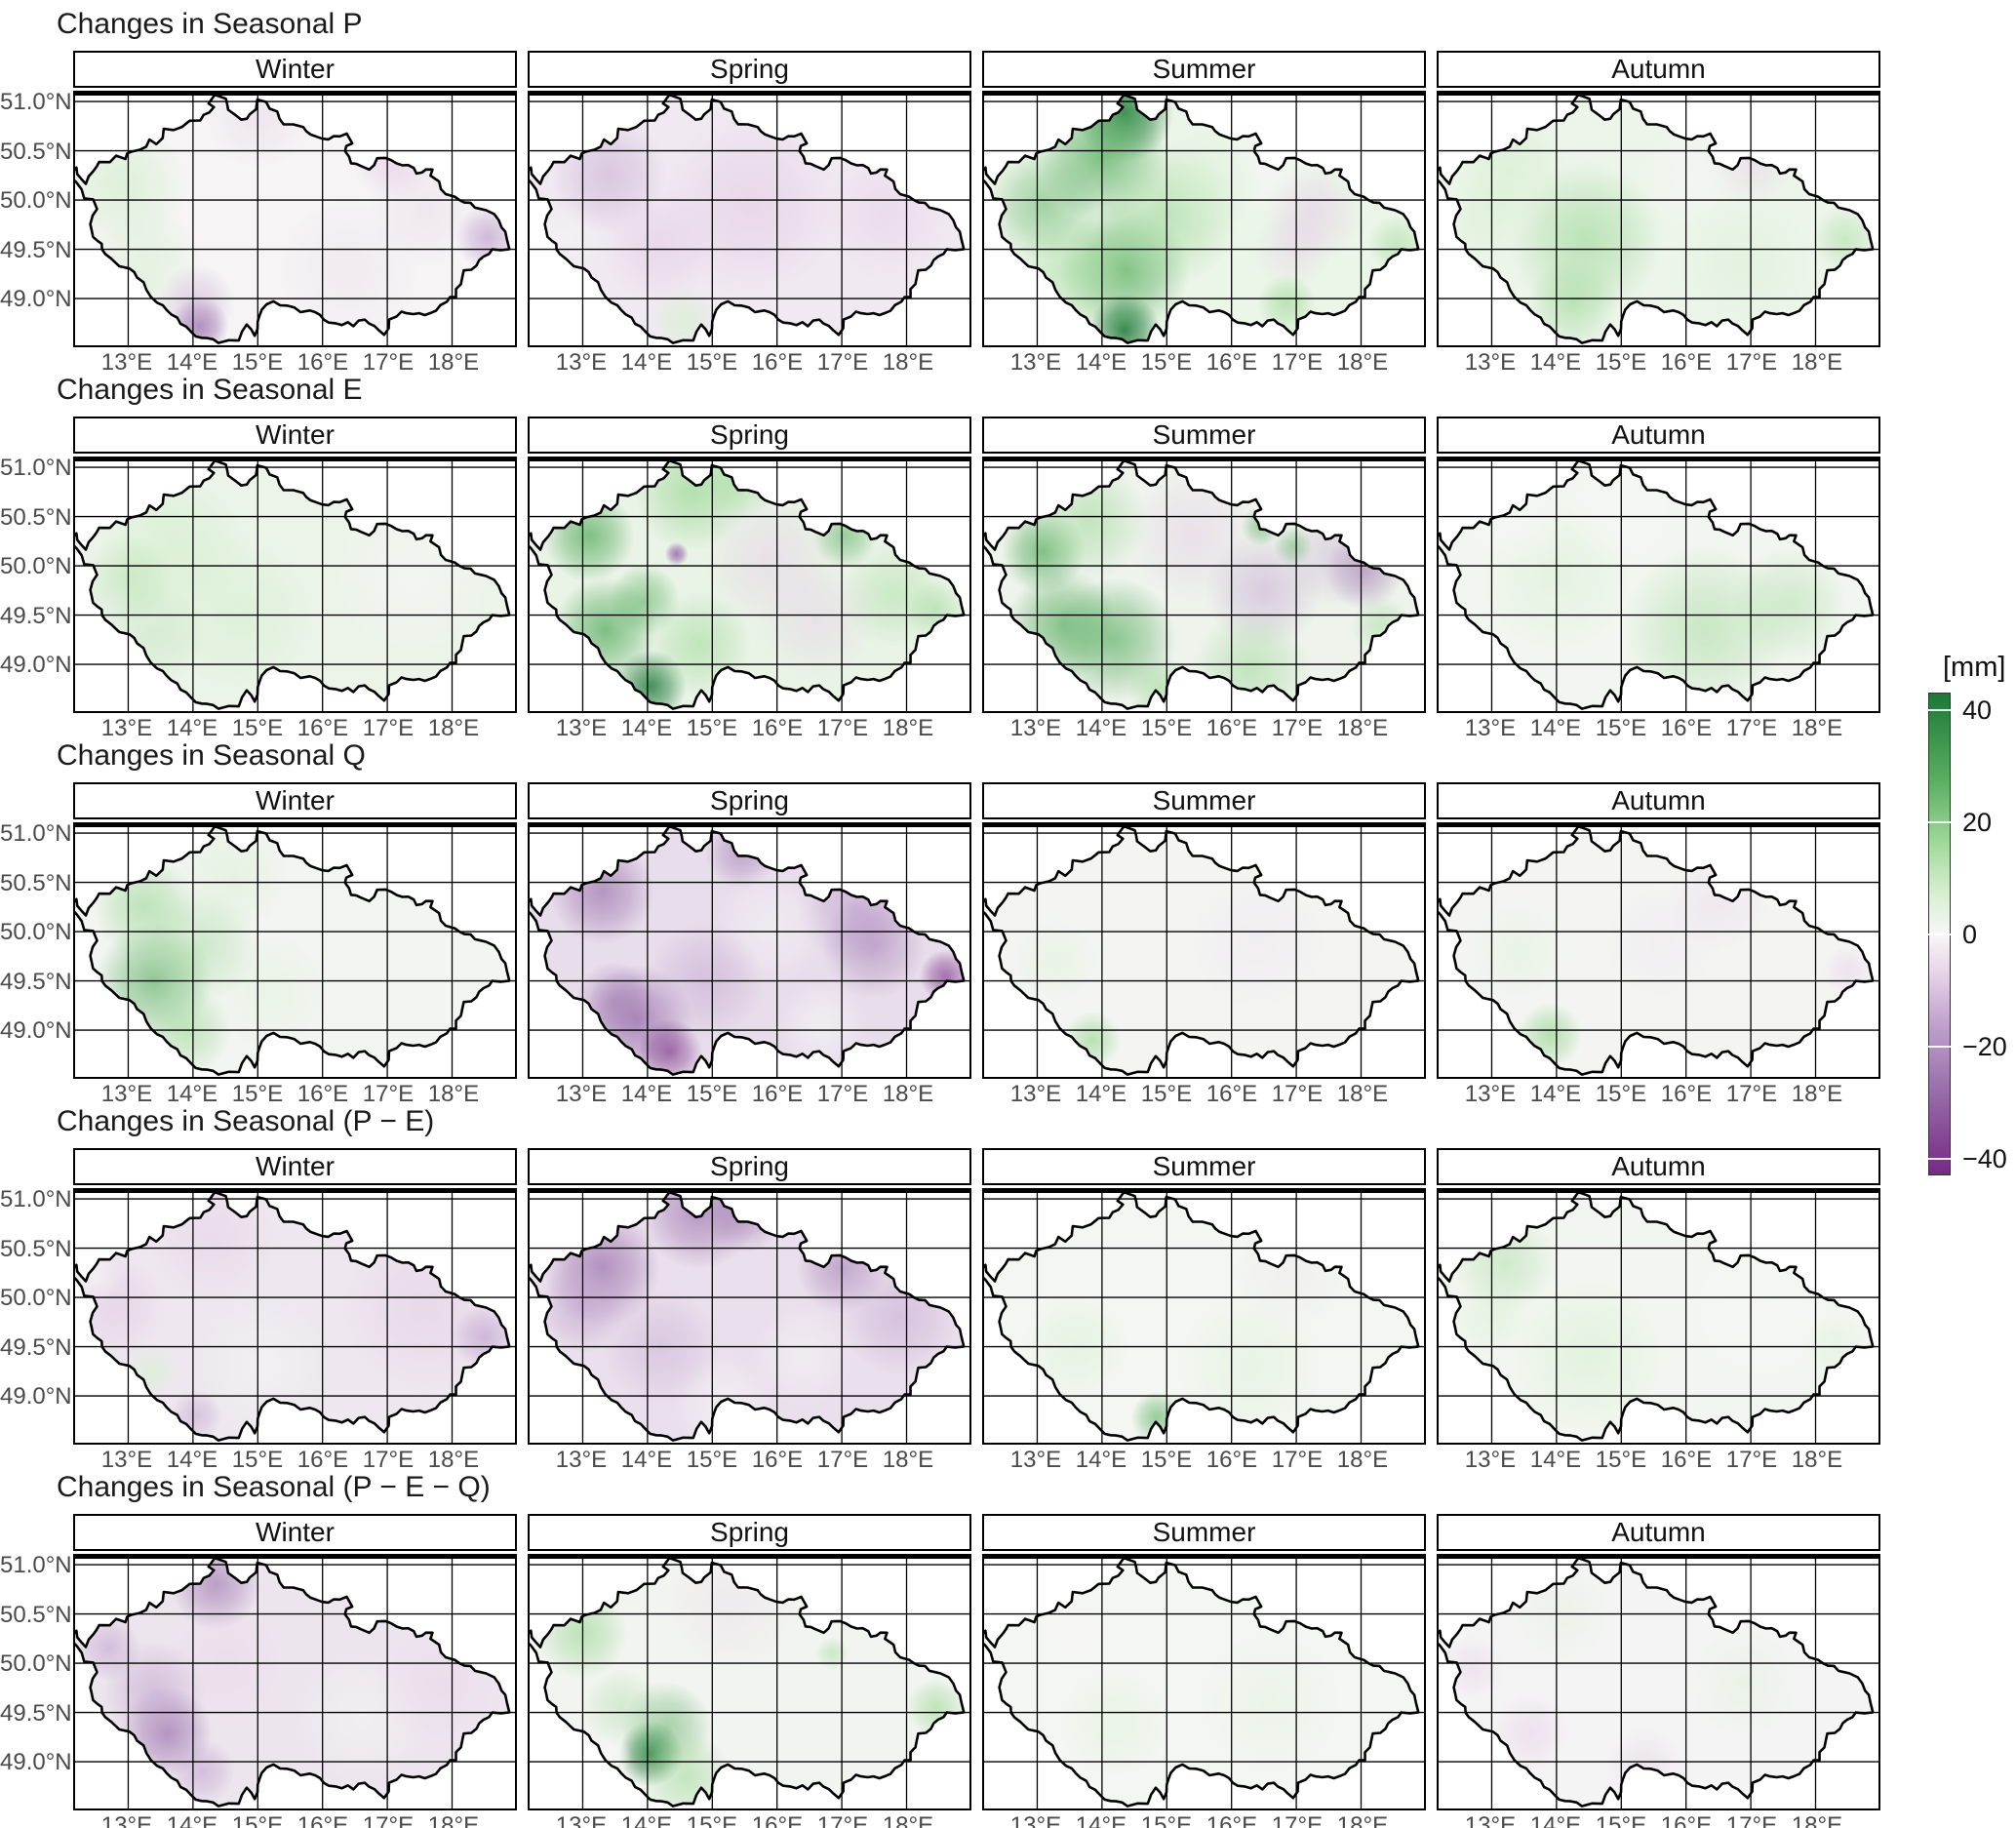 The width and height of the screenshot is (2016, 1828). I want to click on map-panel: Autumn 13°E 14°E 15°E 16°E 17°E 18°E, so click(1658, 945).